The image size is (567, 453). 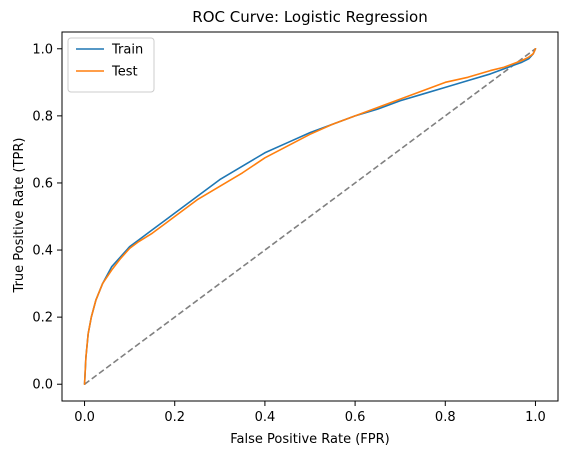 I want to click on y-tick-label: 1.0, so click(x=42, y=49).